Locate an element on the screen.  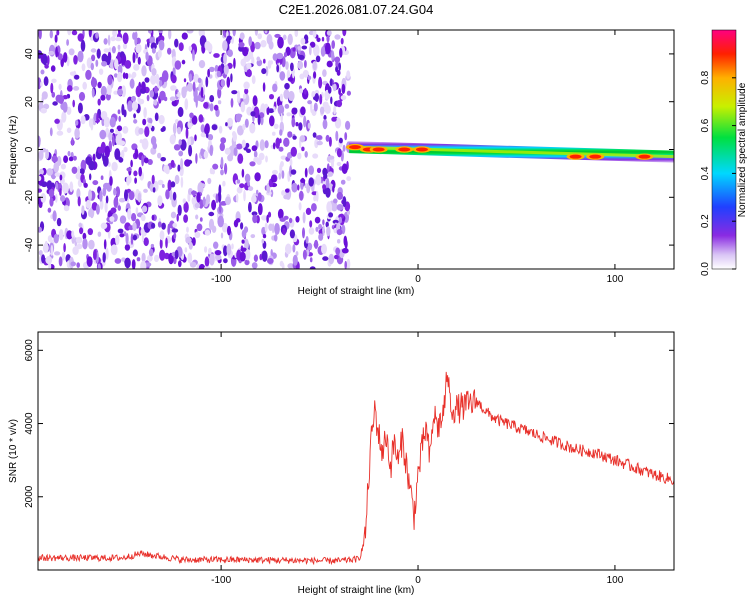
peak-core is located at coordinates (644, 156).